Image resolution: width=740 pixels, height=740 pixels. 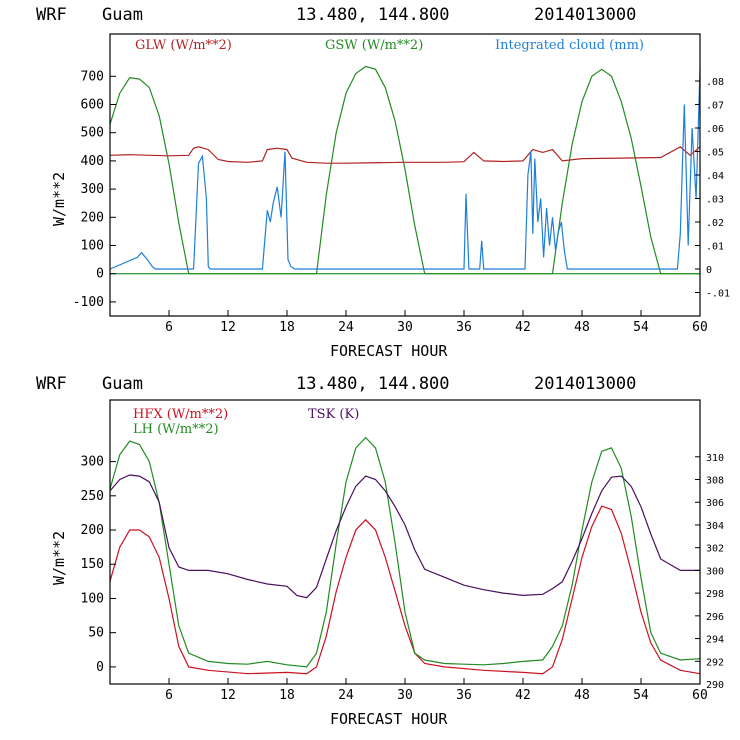 I want to click on right-tick-label: 292, so click(x=715, y=662).